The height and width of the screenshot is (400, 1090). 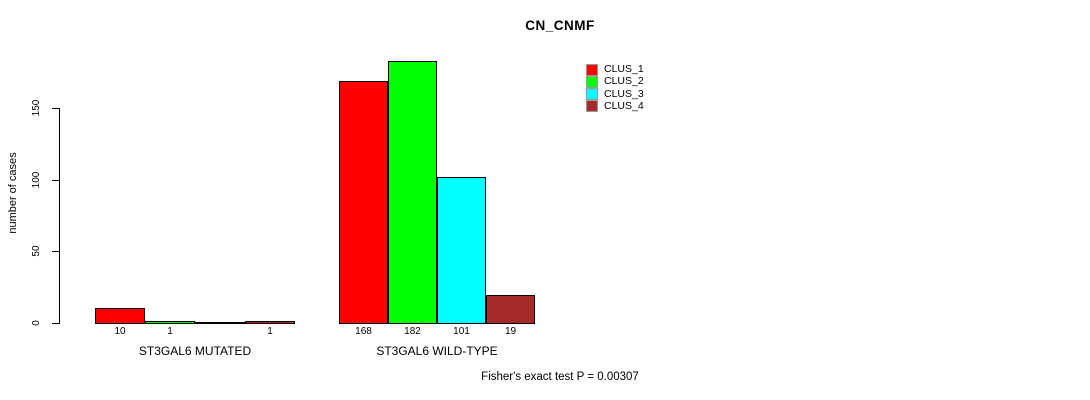 I want to click on legend-label-clus4: CLUS_4, so click(x=624, y=105).